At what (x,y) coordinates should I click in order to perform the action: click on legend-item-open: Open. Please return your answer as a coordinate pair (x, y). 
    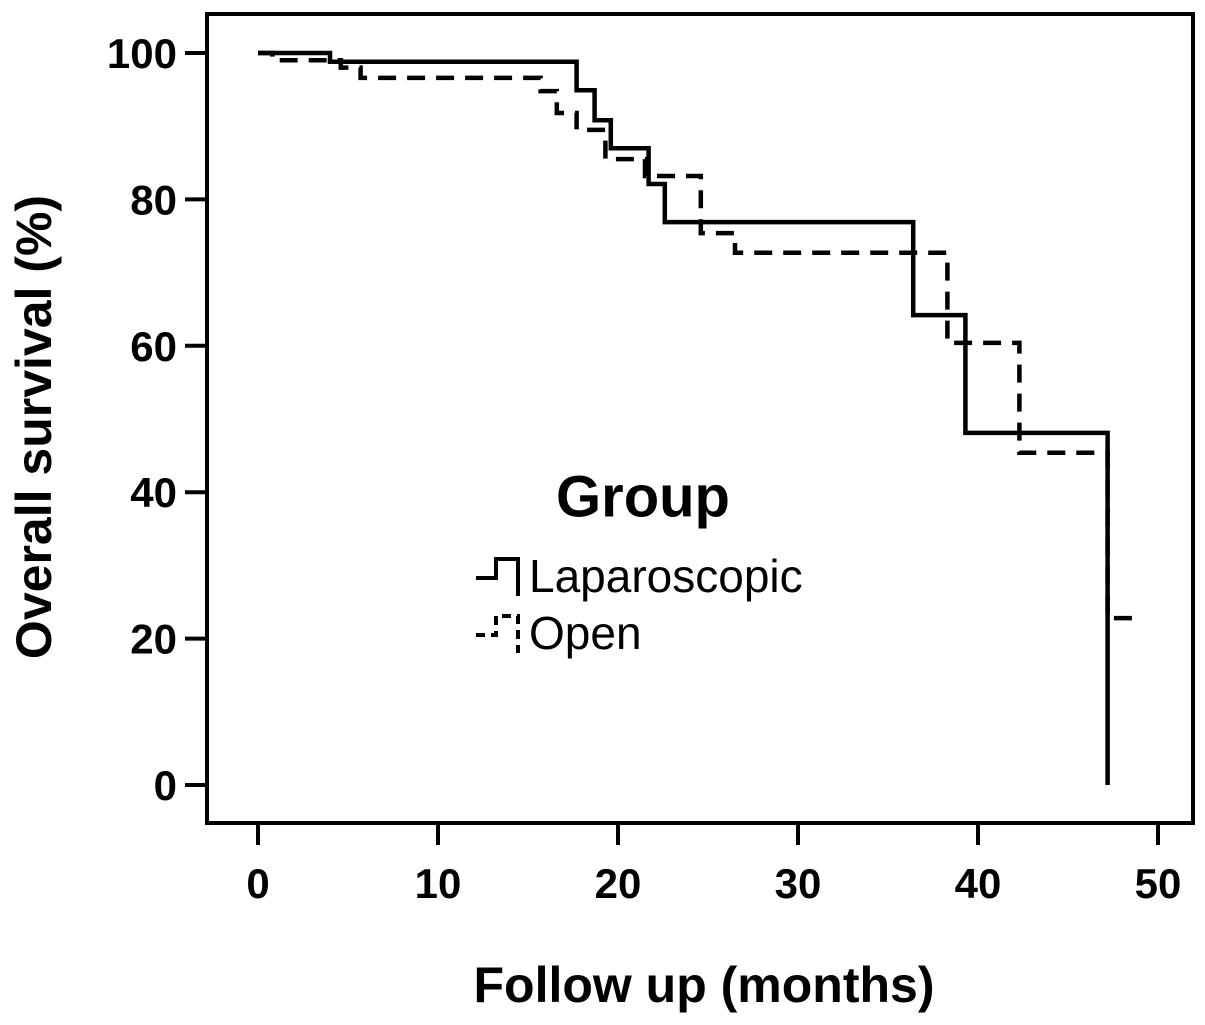
    Looking at the image, I should click on (558, 633).